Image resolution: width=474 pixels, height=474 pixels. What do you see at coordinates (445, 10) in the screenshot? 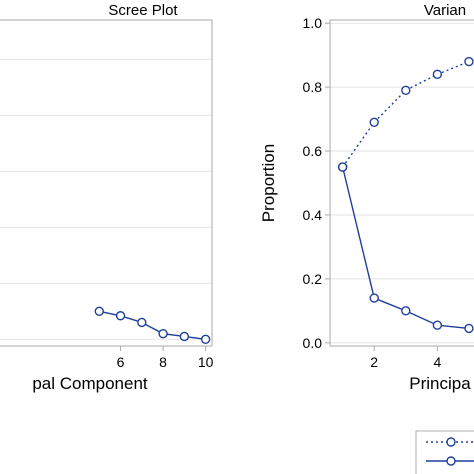
I see `variance-plot-title: Varian` at bounding box center [445, 10].